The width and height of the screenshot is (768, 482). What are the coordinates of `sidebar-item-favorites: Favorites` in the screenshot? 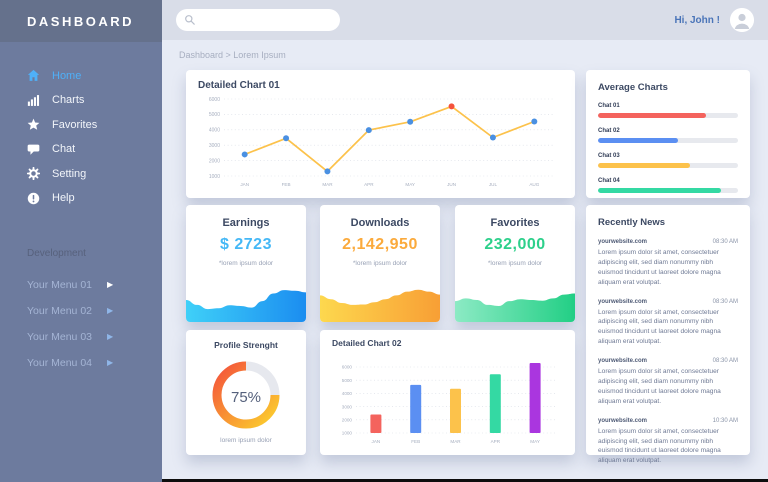 It's located at (81, 124).